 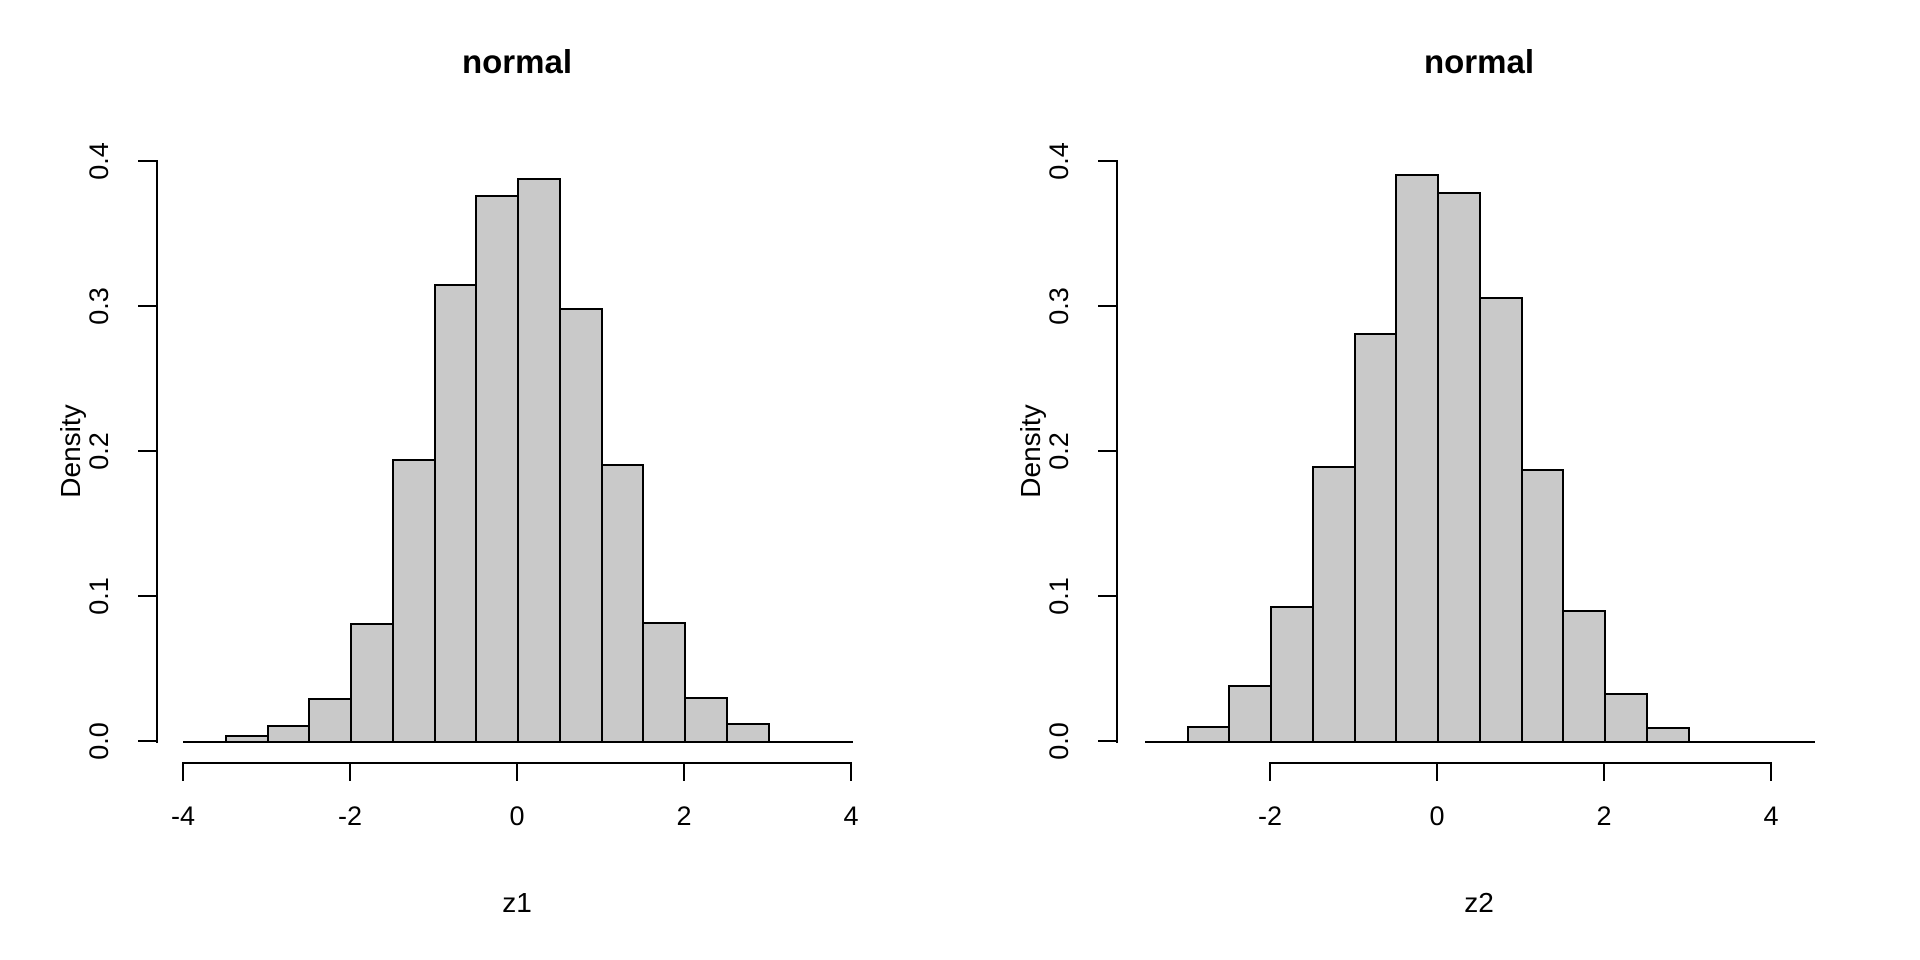 What do you see at coordinates (517, 902) in the screenshot?
I see `x-axis-title: z1` at bounding box center [517, 902].